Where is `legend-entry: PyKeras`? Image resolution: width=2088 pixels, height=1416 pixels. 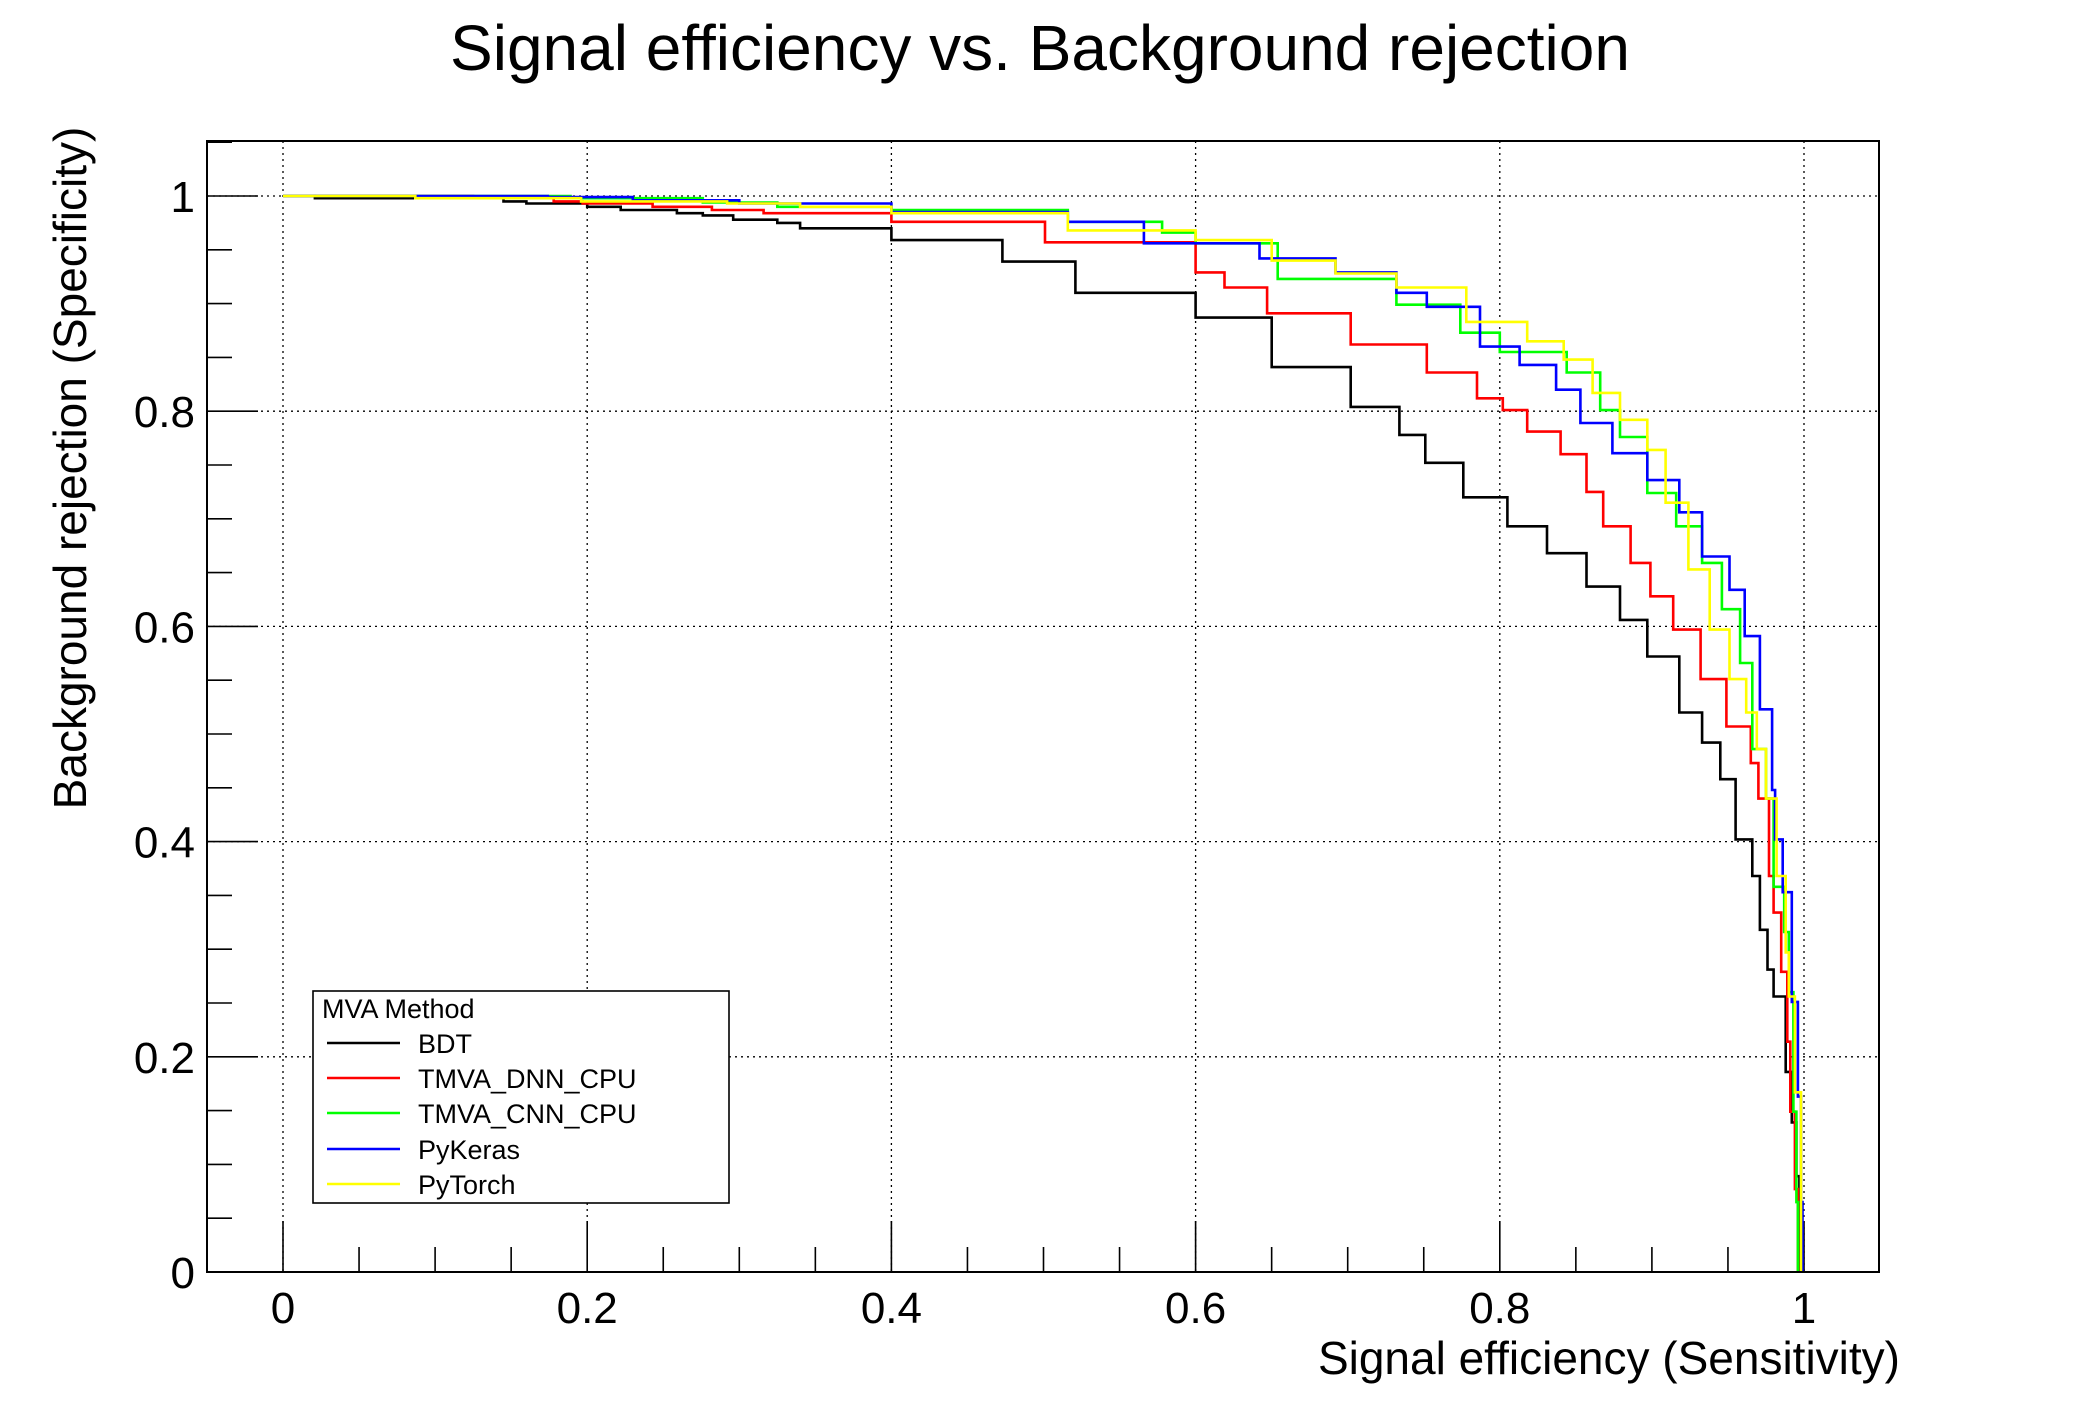 legend-entry: PyKeras is located at coordinates (423, 1150).